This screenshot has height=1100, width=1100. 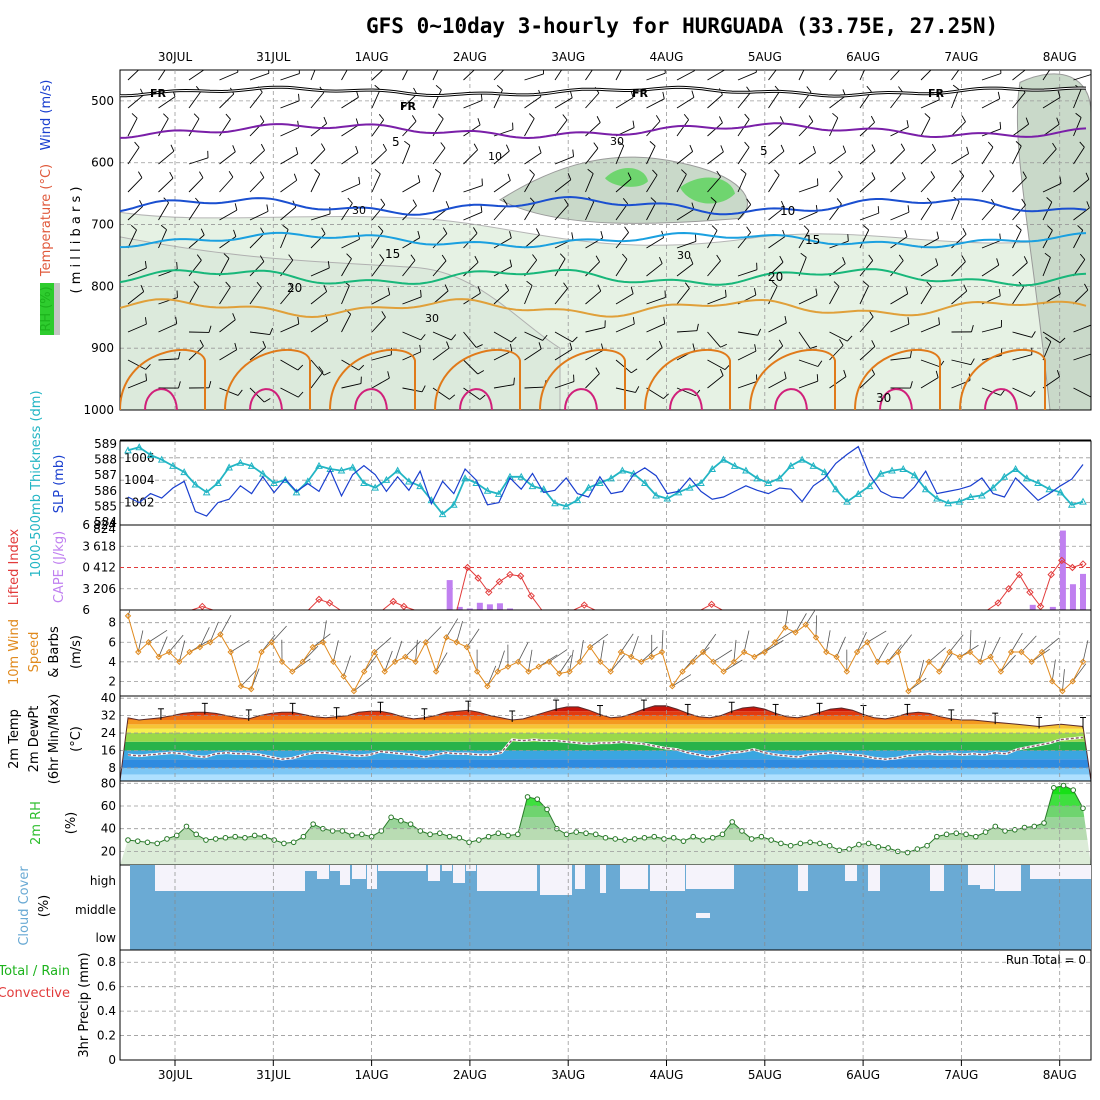 What do you see at coordinates (605, 748) in the screenshot?
I see `dewpoint-series-line` at bounding box center [605, 748].